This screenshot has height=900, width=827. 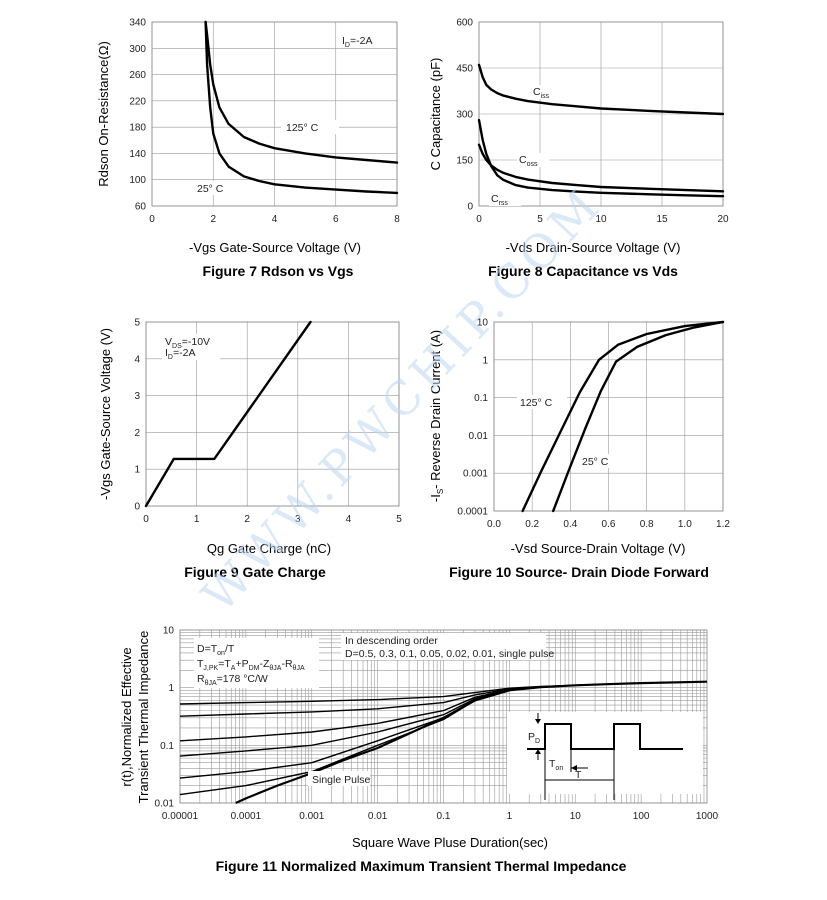 What do you see at coordinates (556, 765) in the screenshot?
I see `inset-ton-label: Ton` at bounding box center [556, 765].